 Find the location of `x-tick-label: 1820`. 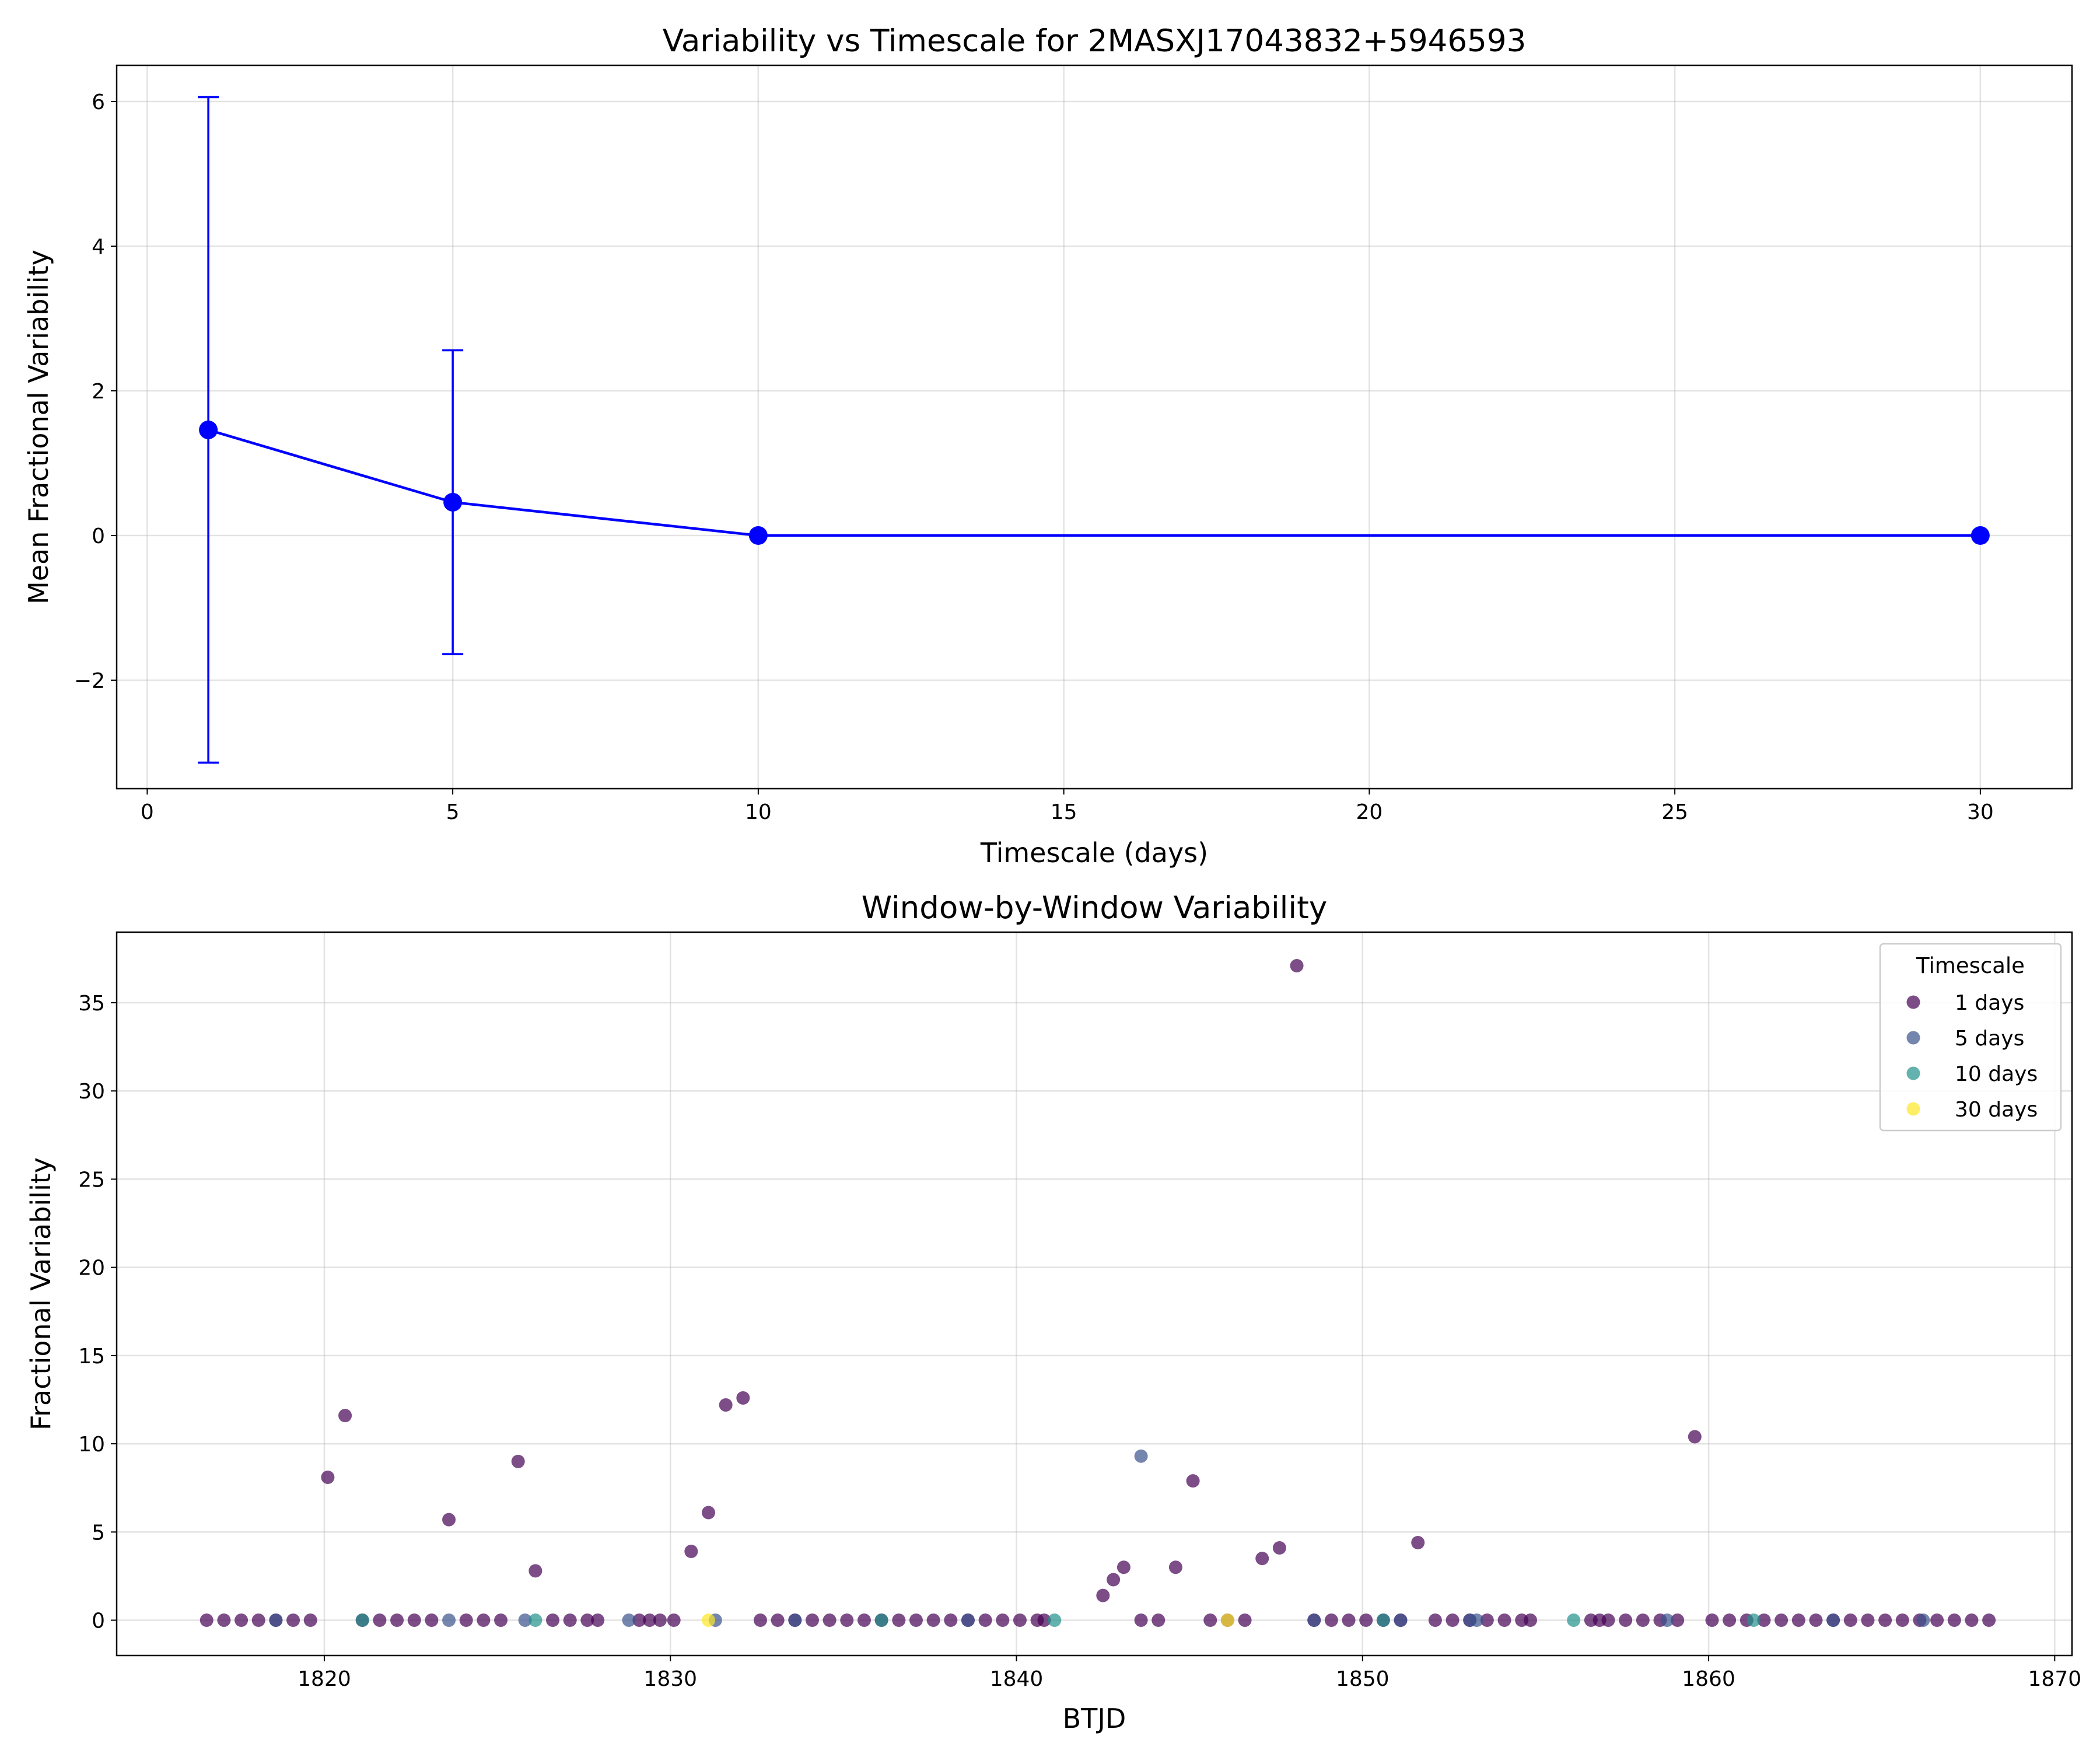

x-tick-label: 1820 is located at coordinates (324, 1679).